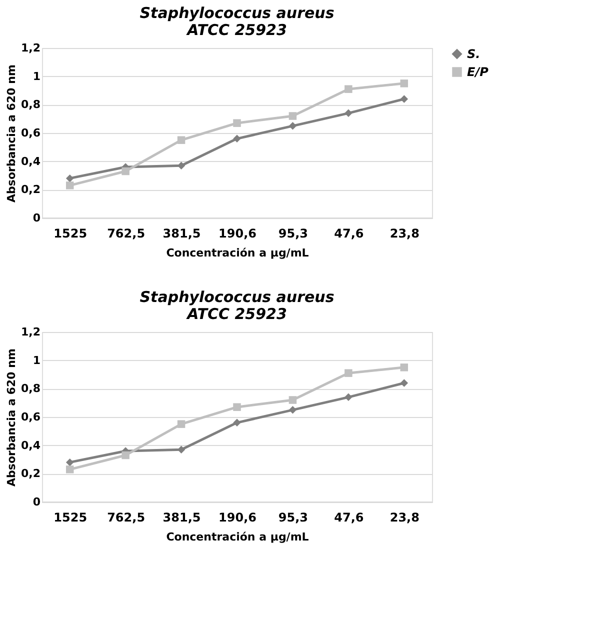 The height and width of the screenshot is (641, 605). Describe the element at coordinates (473, 54) in the screenshot. I see `legend-label: S.` at that location.